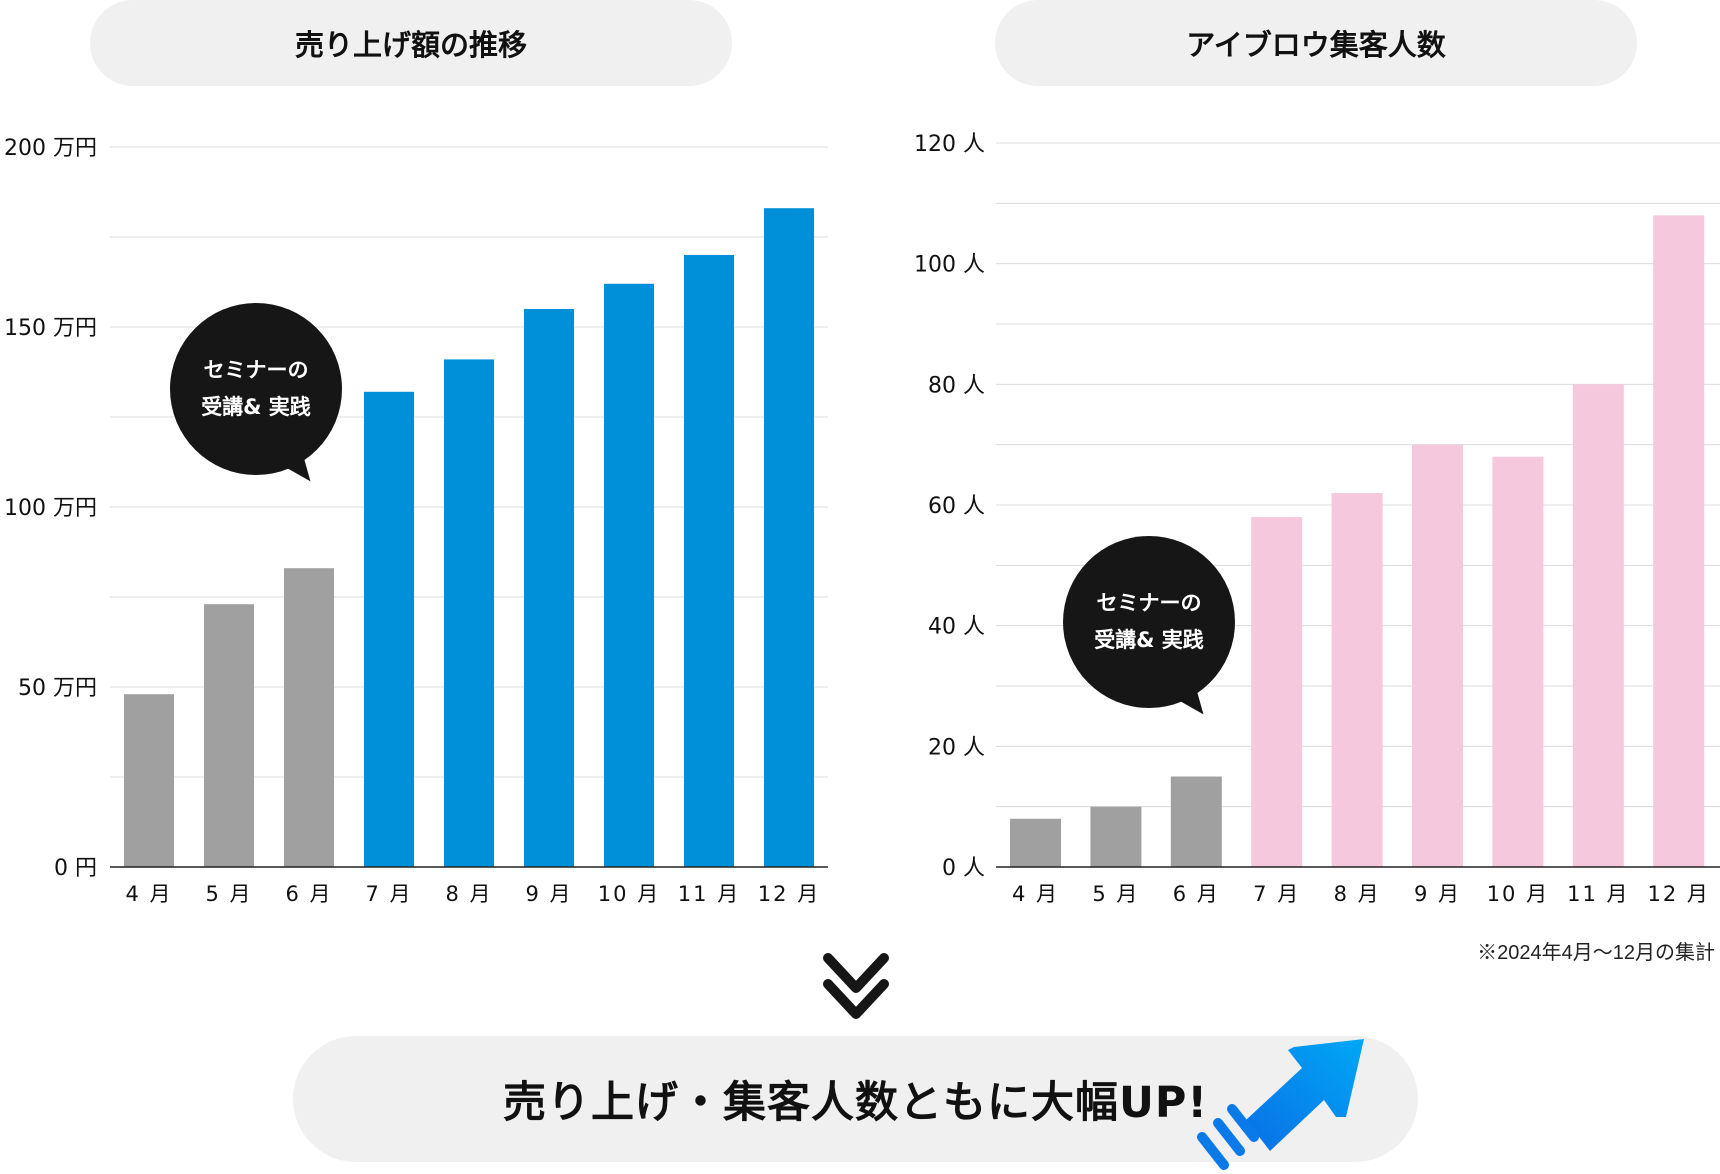 The height and width of the screenshot is (1174, 1720). What do you see at coordinates (50, 508) in the screenshot?
I see `y-tick-label: 100 万円` at bounding box center [50, 508].